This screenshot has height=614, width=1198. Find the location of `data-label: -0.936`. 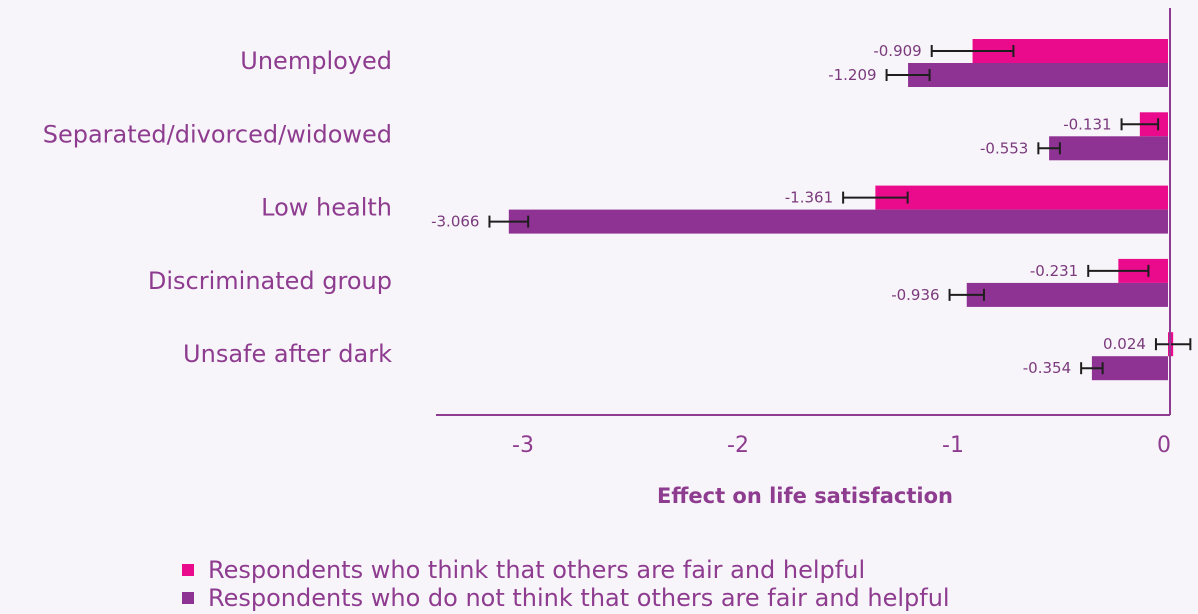

data-label: -0.936 is located at coordinates (915, 295).